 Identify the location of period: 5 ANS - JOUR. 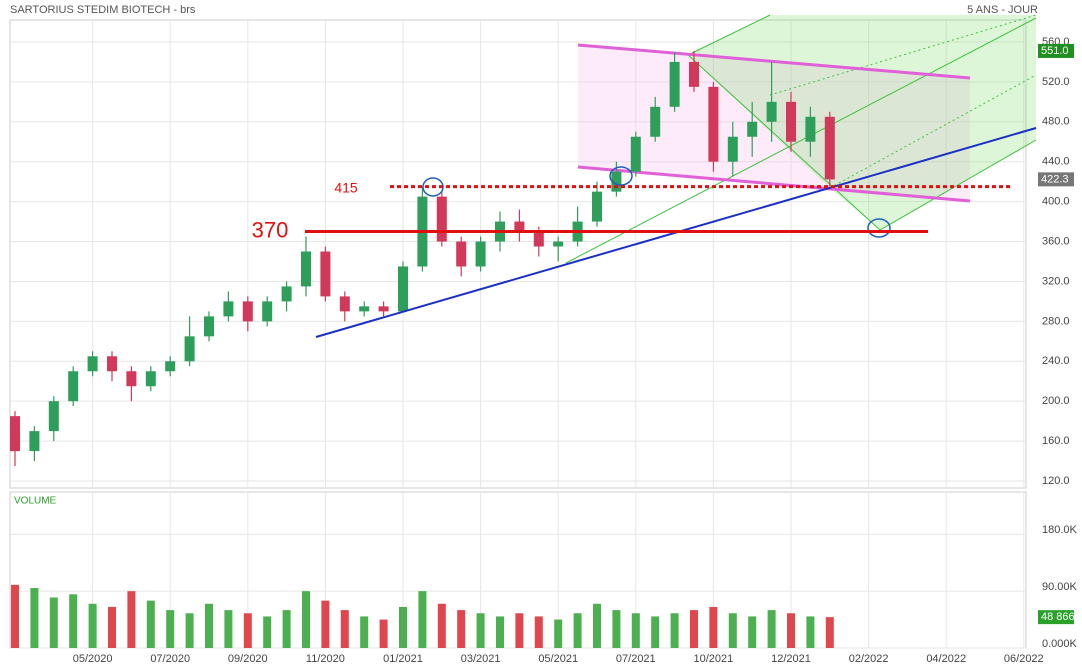
(1002, 10).